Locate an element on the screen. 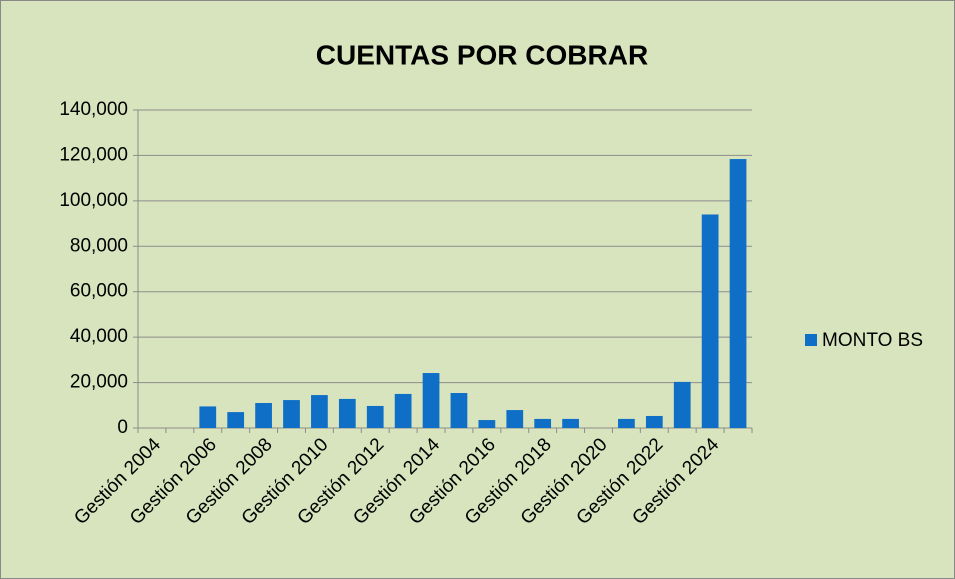 The image size is (955, 579). y-tick-label: 140,000 is located at coordinates (93, 109).